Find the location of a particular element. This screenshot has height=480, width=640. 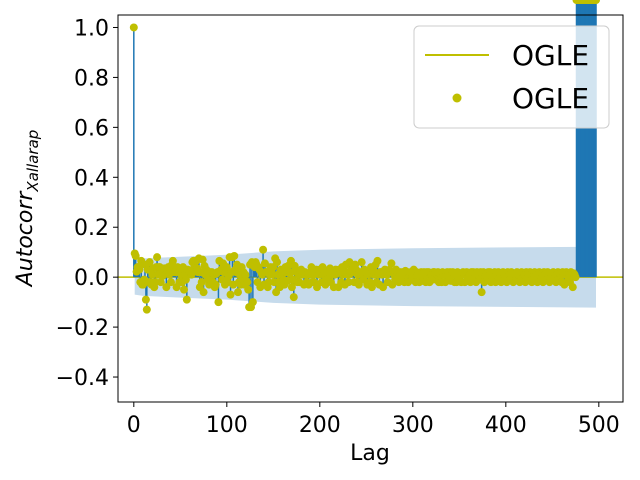

y-axis-label: AutocorrXallarap is located at coordinates (27, 209).